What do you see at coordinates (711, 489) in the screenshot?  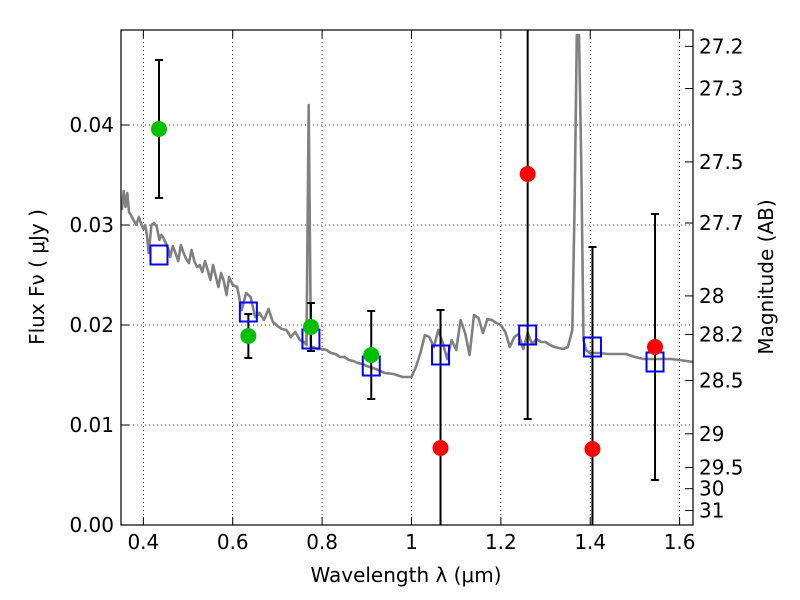 I see `y2-tick-label: 30` at bounding box center [711, 489].